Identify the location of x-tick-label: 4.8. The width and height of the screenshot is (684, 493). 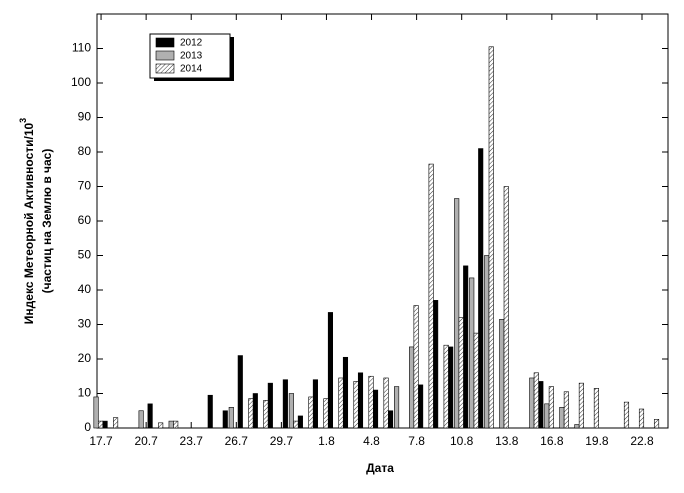
(371, 441).